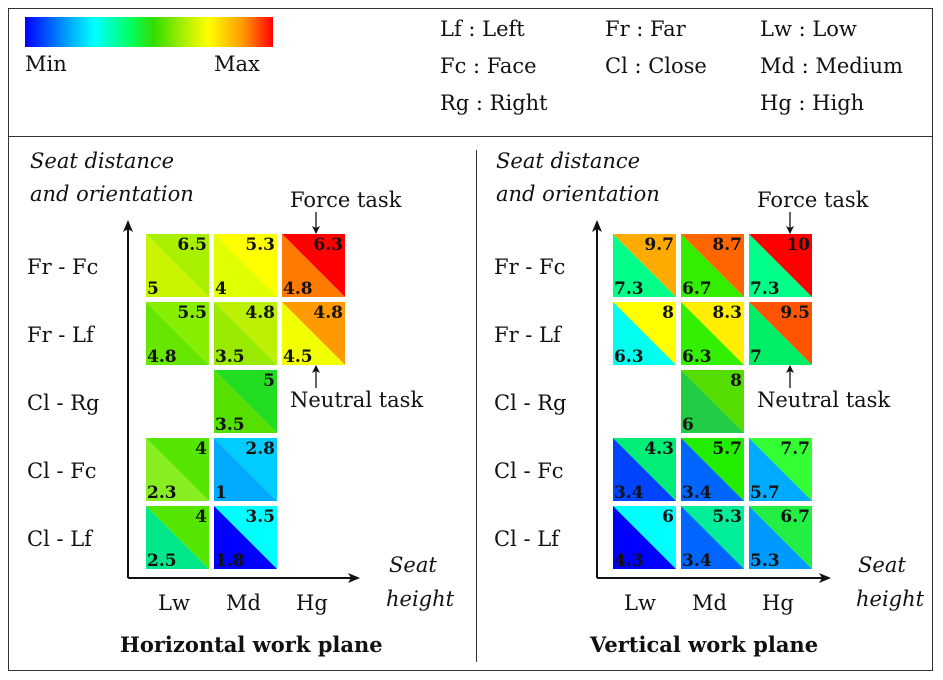 Image resolution: width=943 pixels, height=680 pixels. I want to click on force-value-label: 6, so click(668, 517).